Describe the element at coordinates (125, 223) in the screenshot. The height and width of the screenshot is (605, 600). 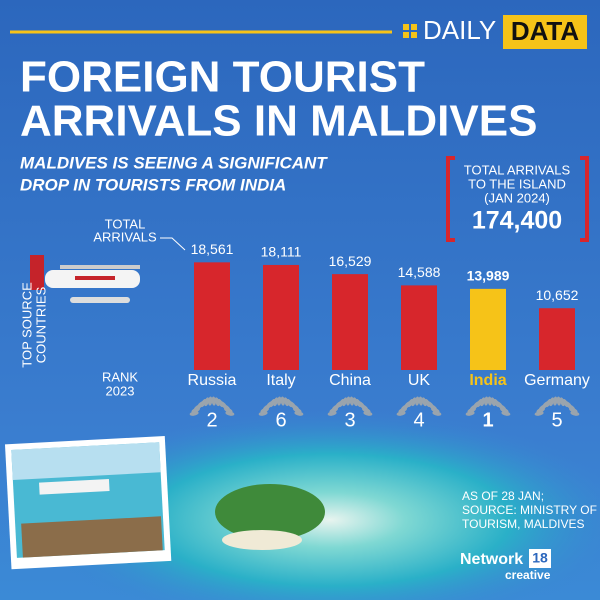
I see `value-axis-label: TOTAL` at that location.